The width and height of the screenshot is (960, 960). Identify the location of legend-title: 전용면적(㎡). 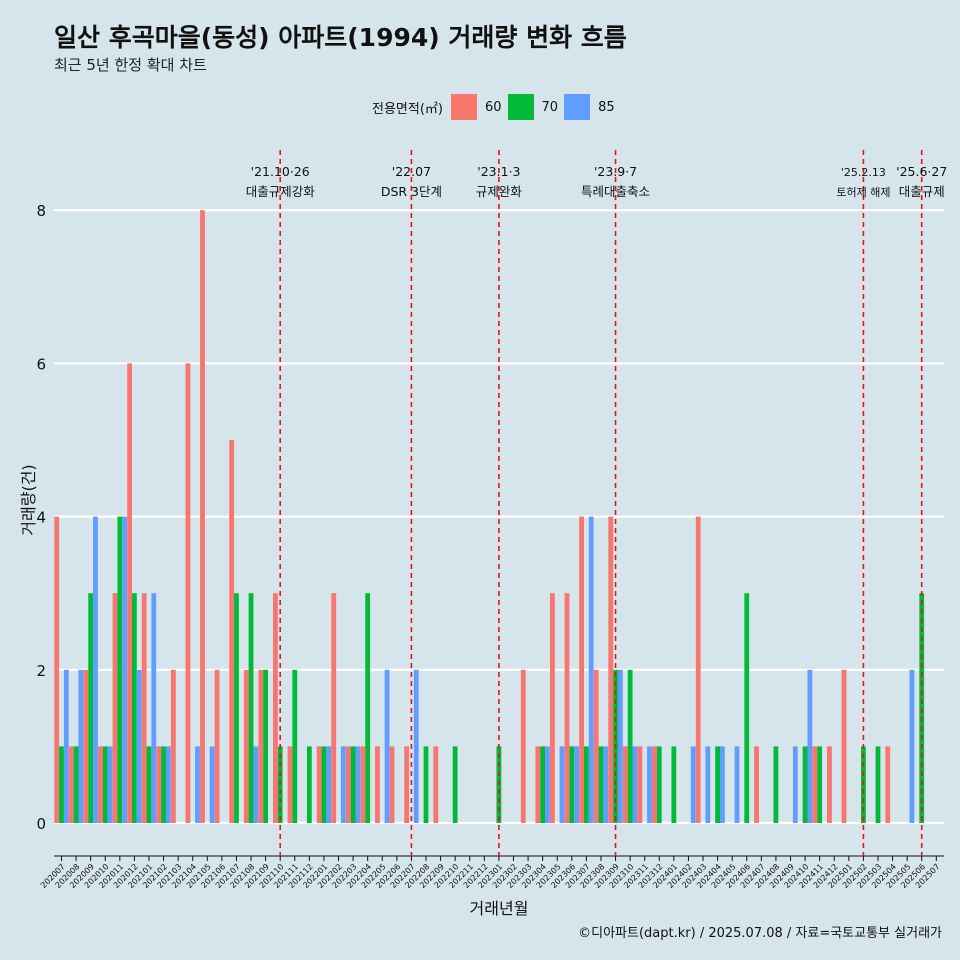
(407, 109).